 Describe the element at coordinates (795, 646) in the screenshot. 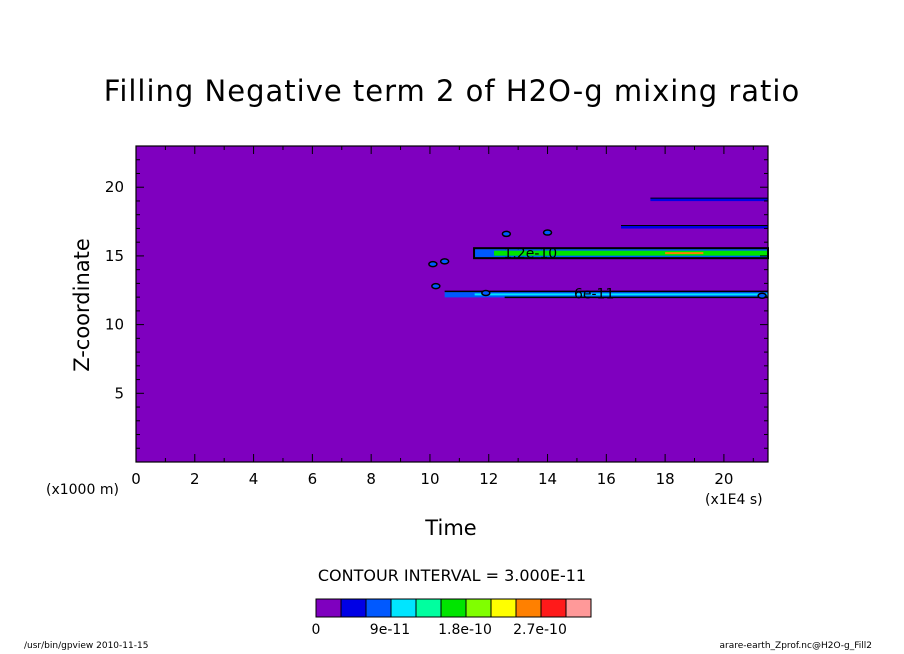

I see `footer-right: arare-earth_Zprof.nc@H2O-g_Fill2` at that location.